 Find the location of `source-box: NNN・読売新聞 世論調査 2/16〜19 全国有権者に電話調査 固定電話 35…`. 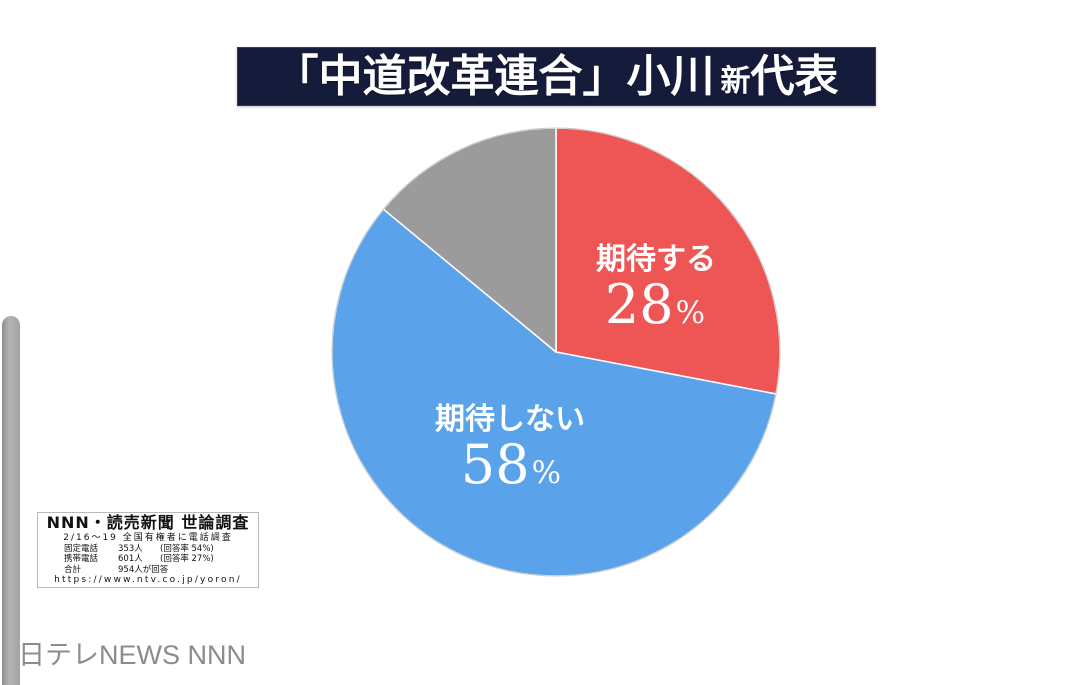

source-box: NNN・読売新聞 世論調査 2/16〜19 全国有権者に電話調査 固定電話 35… is located at coordinates (148, 550).